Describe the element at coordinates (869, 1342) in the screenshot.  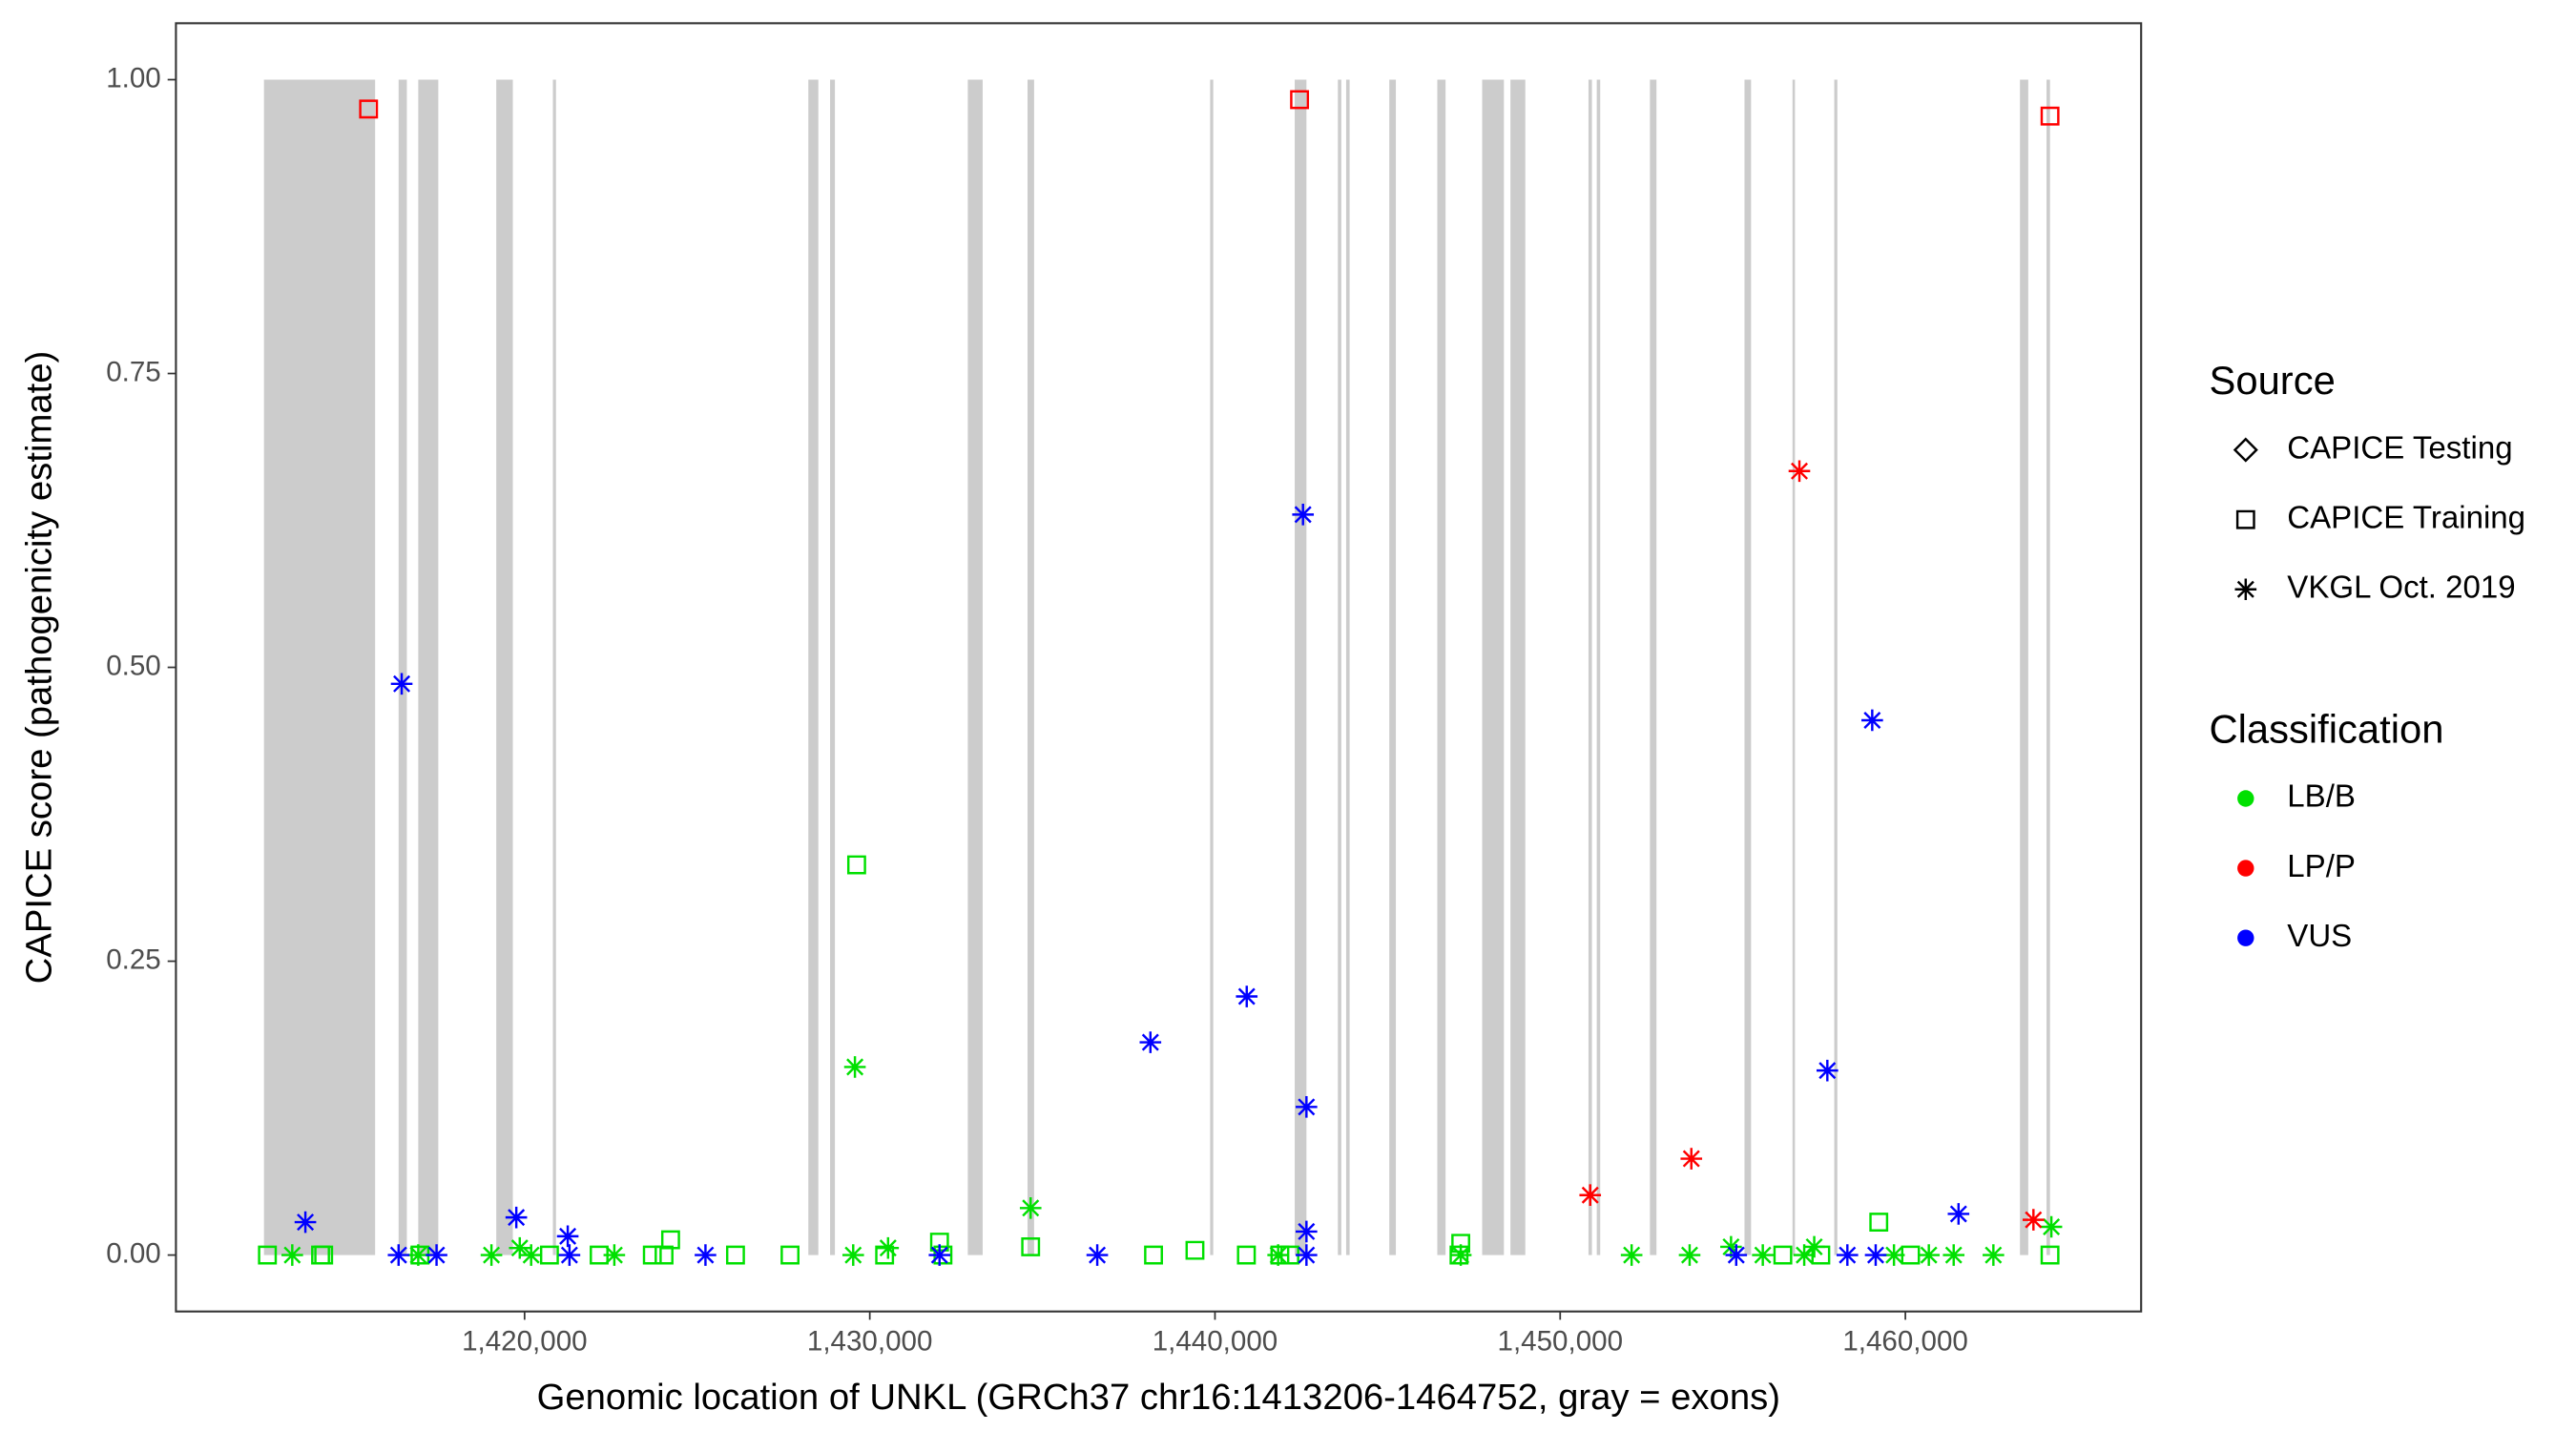
I see `x-tick-label: 1,430,000` at that location.